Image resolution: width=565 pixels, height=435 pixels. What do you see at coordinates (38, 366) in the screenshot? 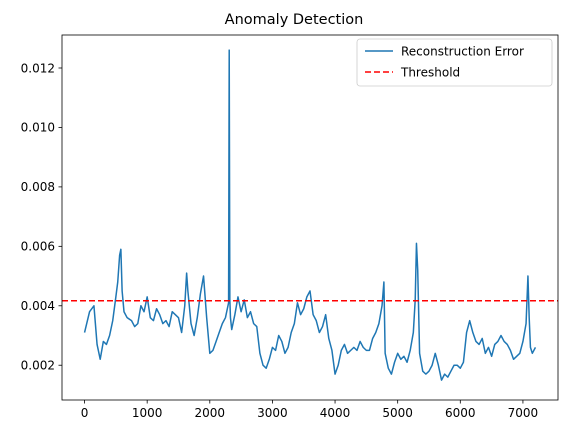
I see `y-tick-label: 0.002` at bounding box center [38, 366].